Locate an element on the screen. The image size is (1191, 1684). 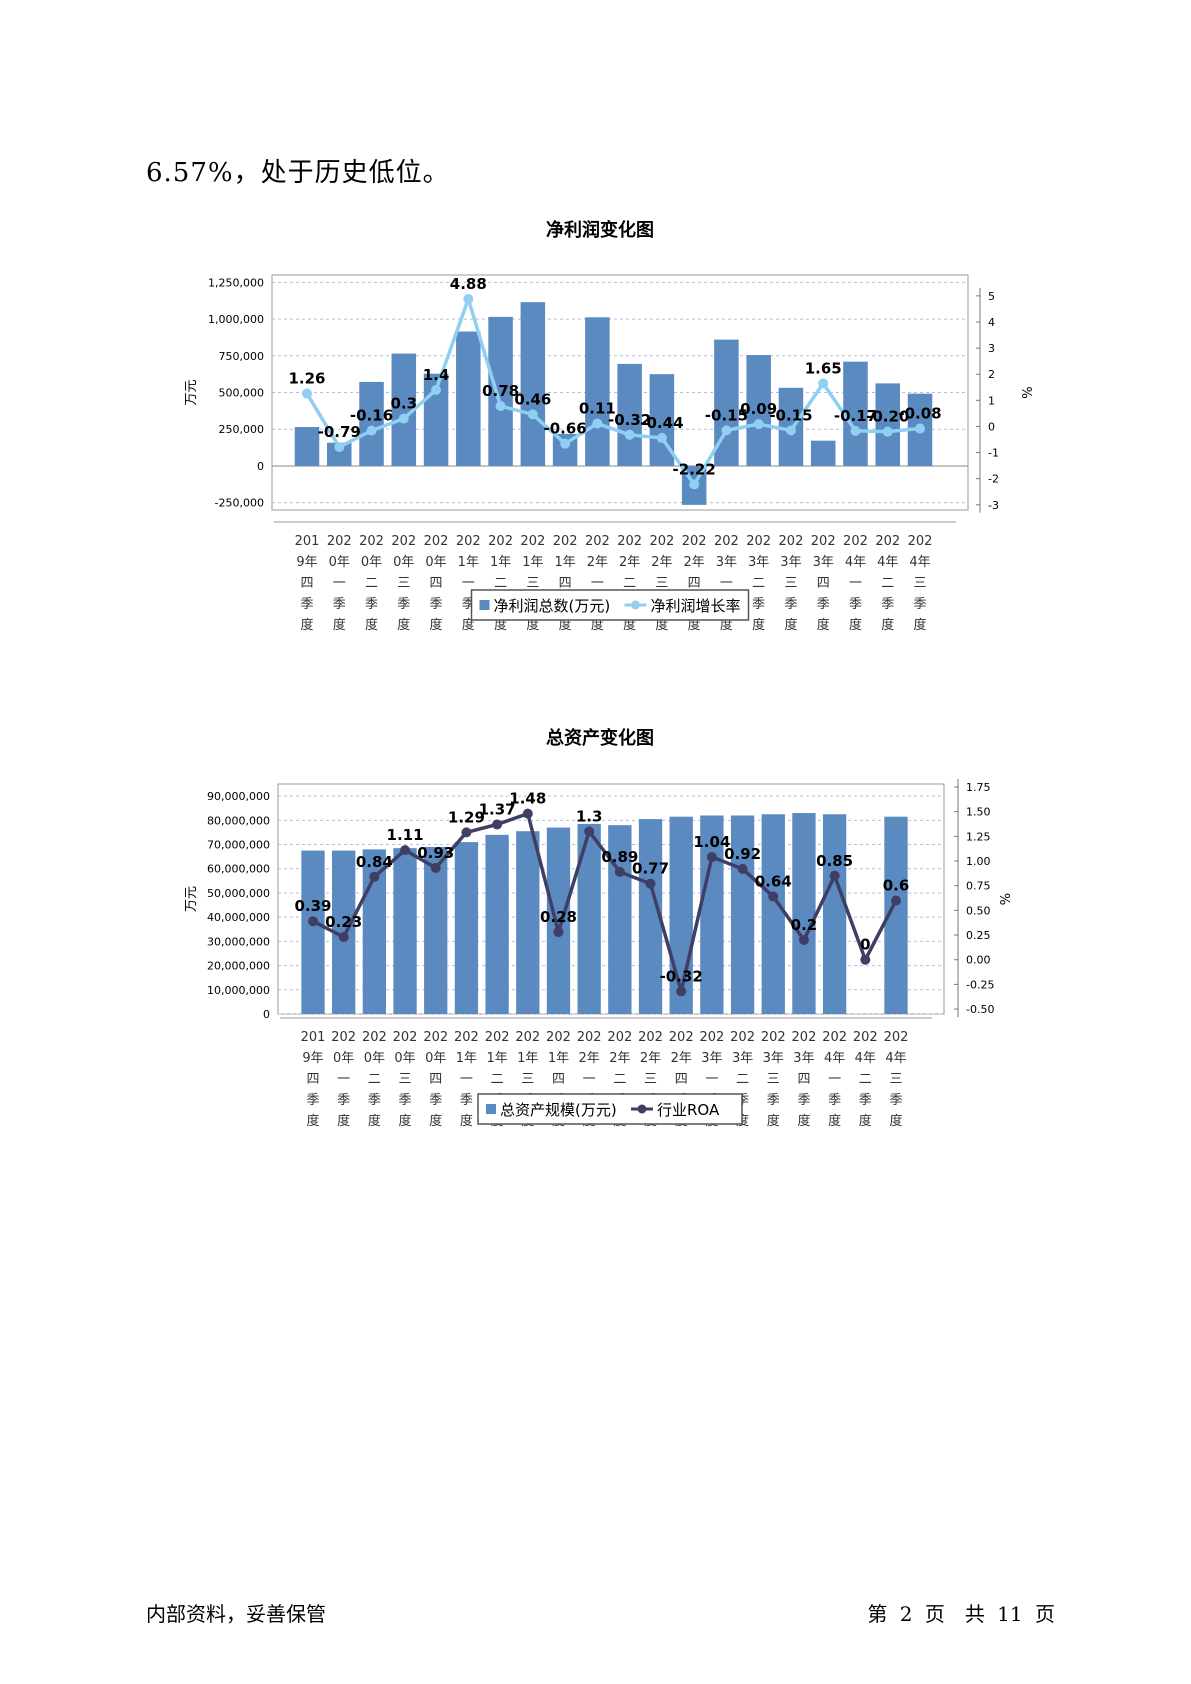
data-label: 0.11 is located at coordinates (597, 409).